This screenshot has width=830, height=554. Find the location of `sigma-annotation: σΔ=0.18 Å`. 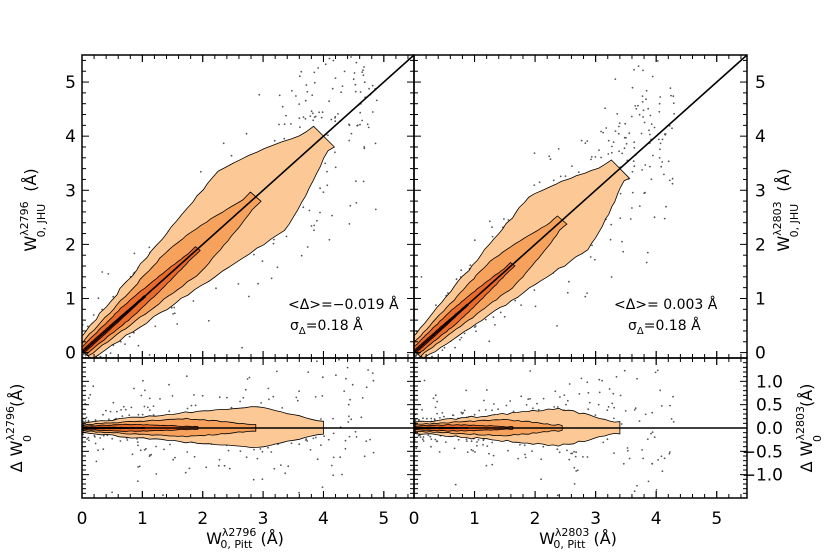

sigma-annotation: σΔ=0.18 Å is located at coordinates (664, 327).